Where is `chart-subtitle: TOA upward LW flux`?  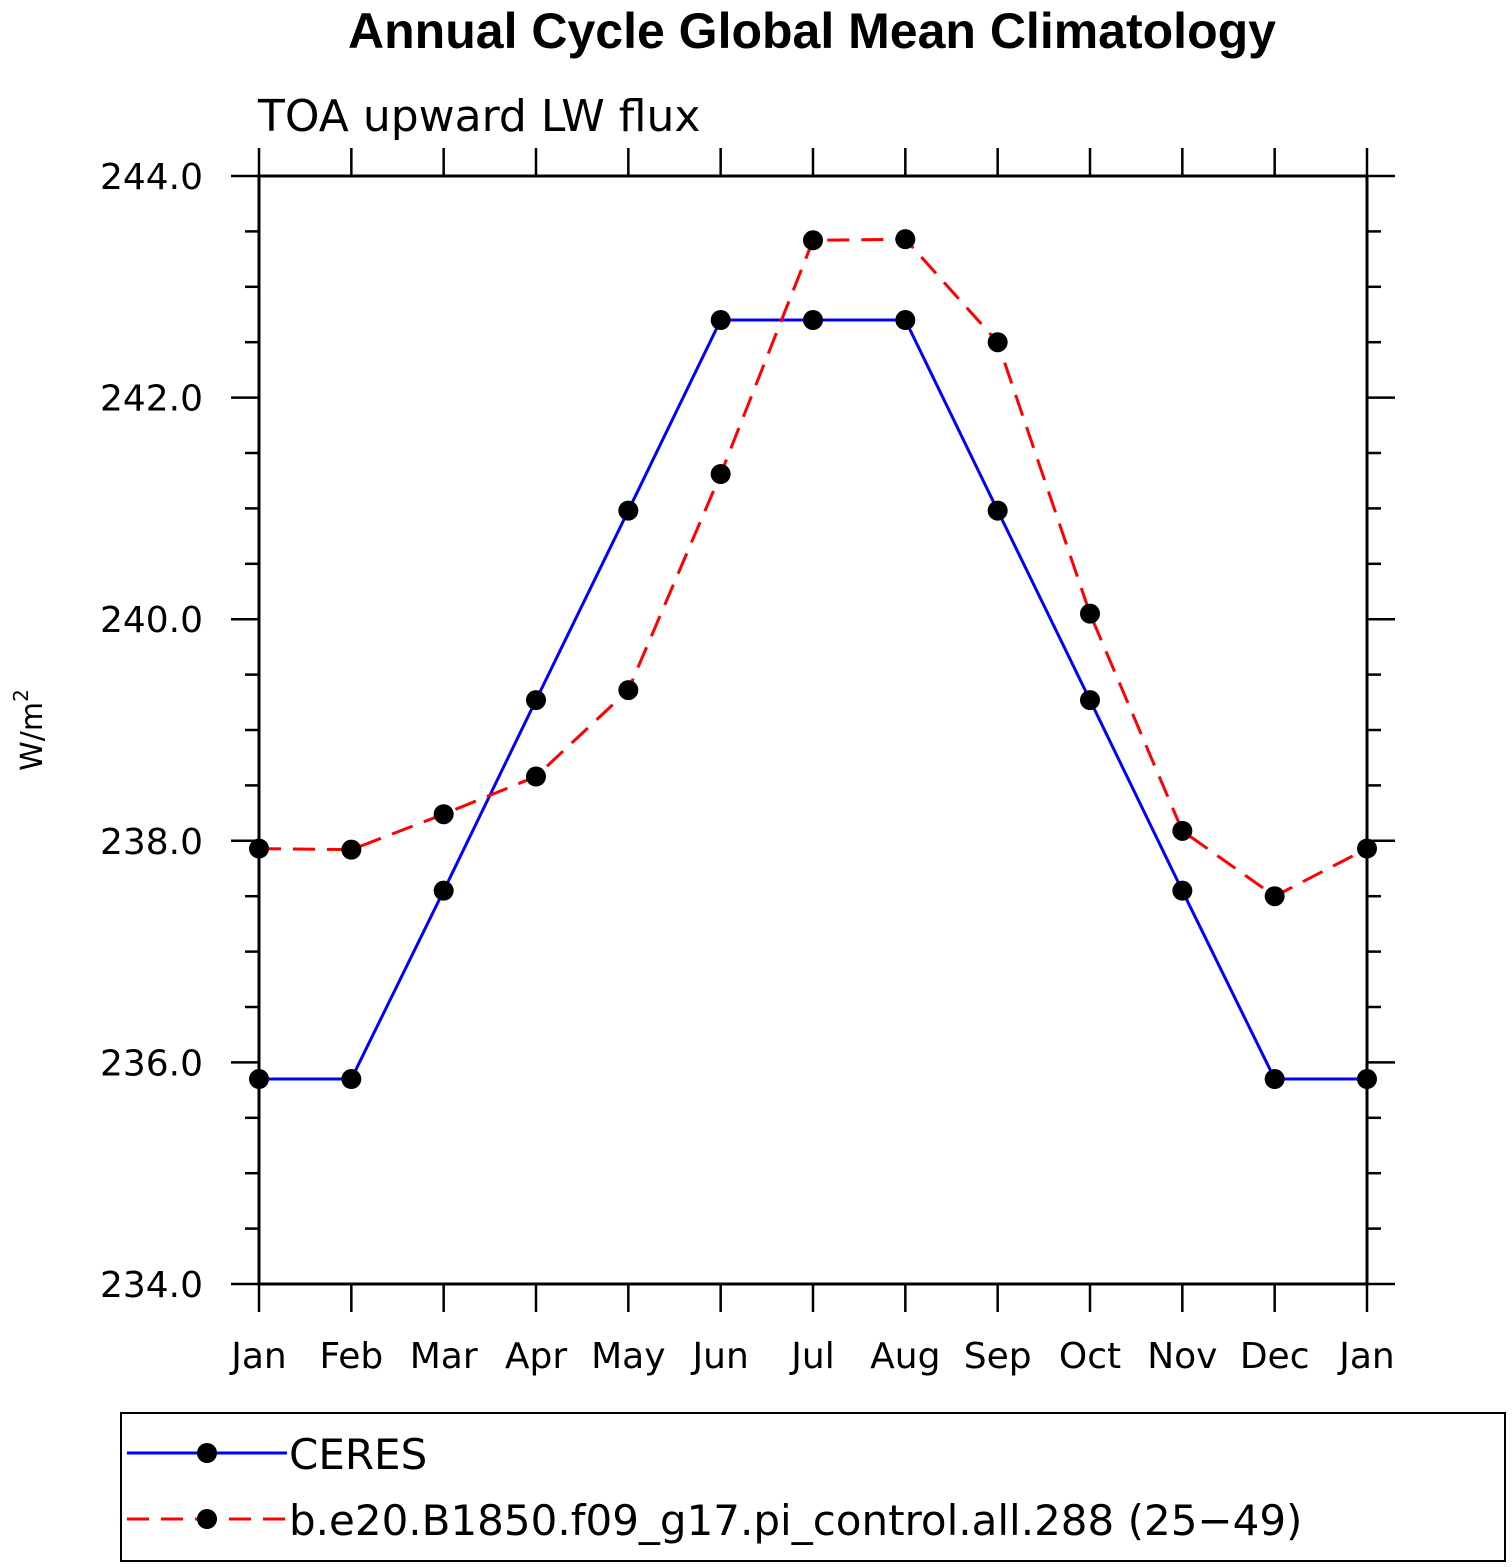 chart-subtitle: TOA upward LW flux is located at coordinates (478, 116).